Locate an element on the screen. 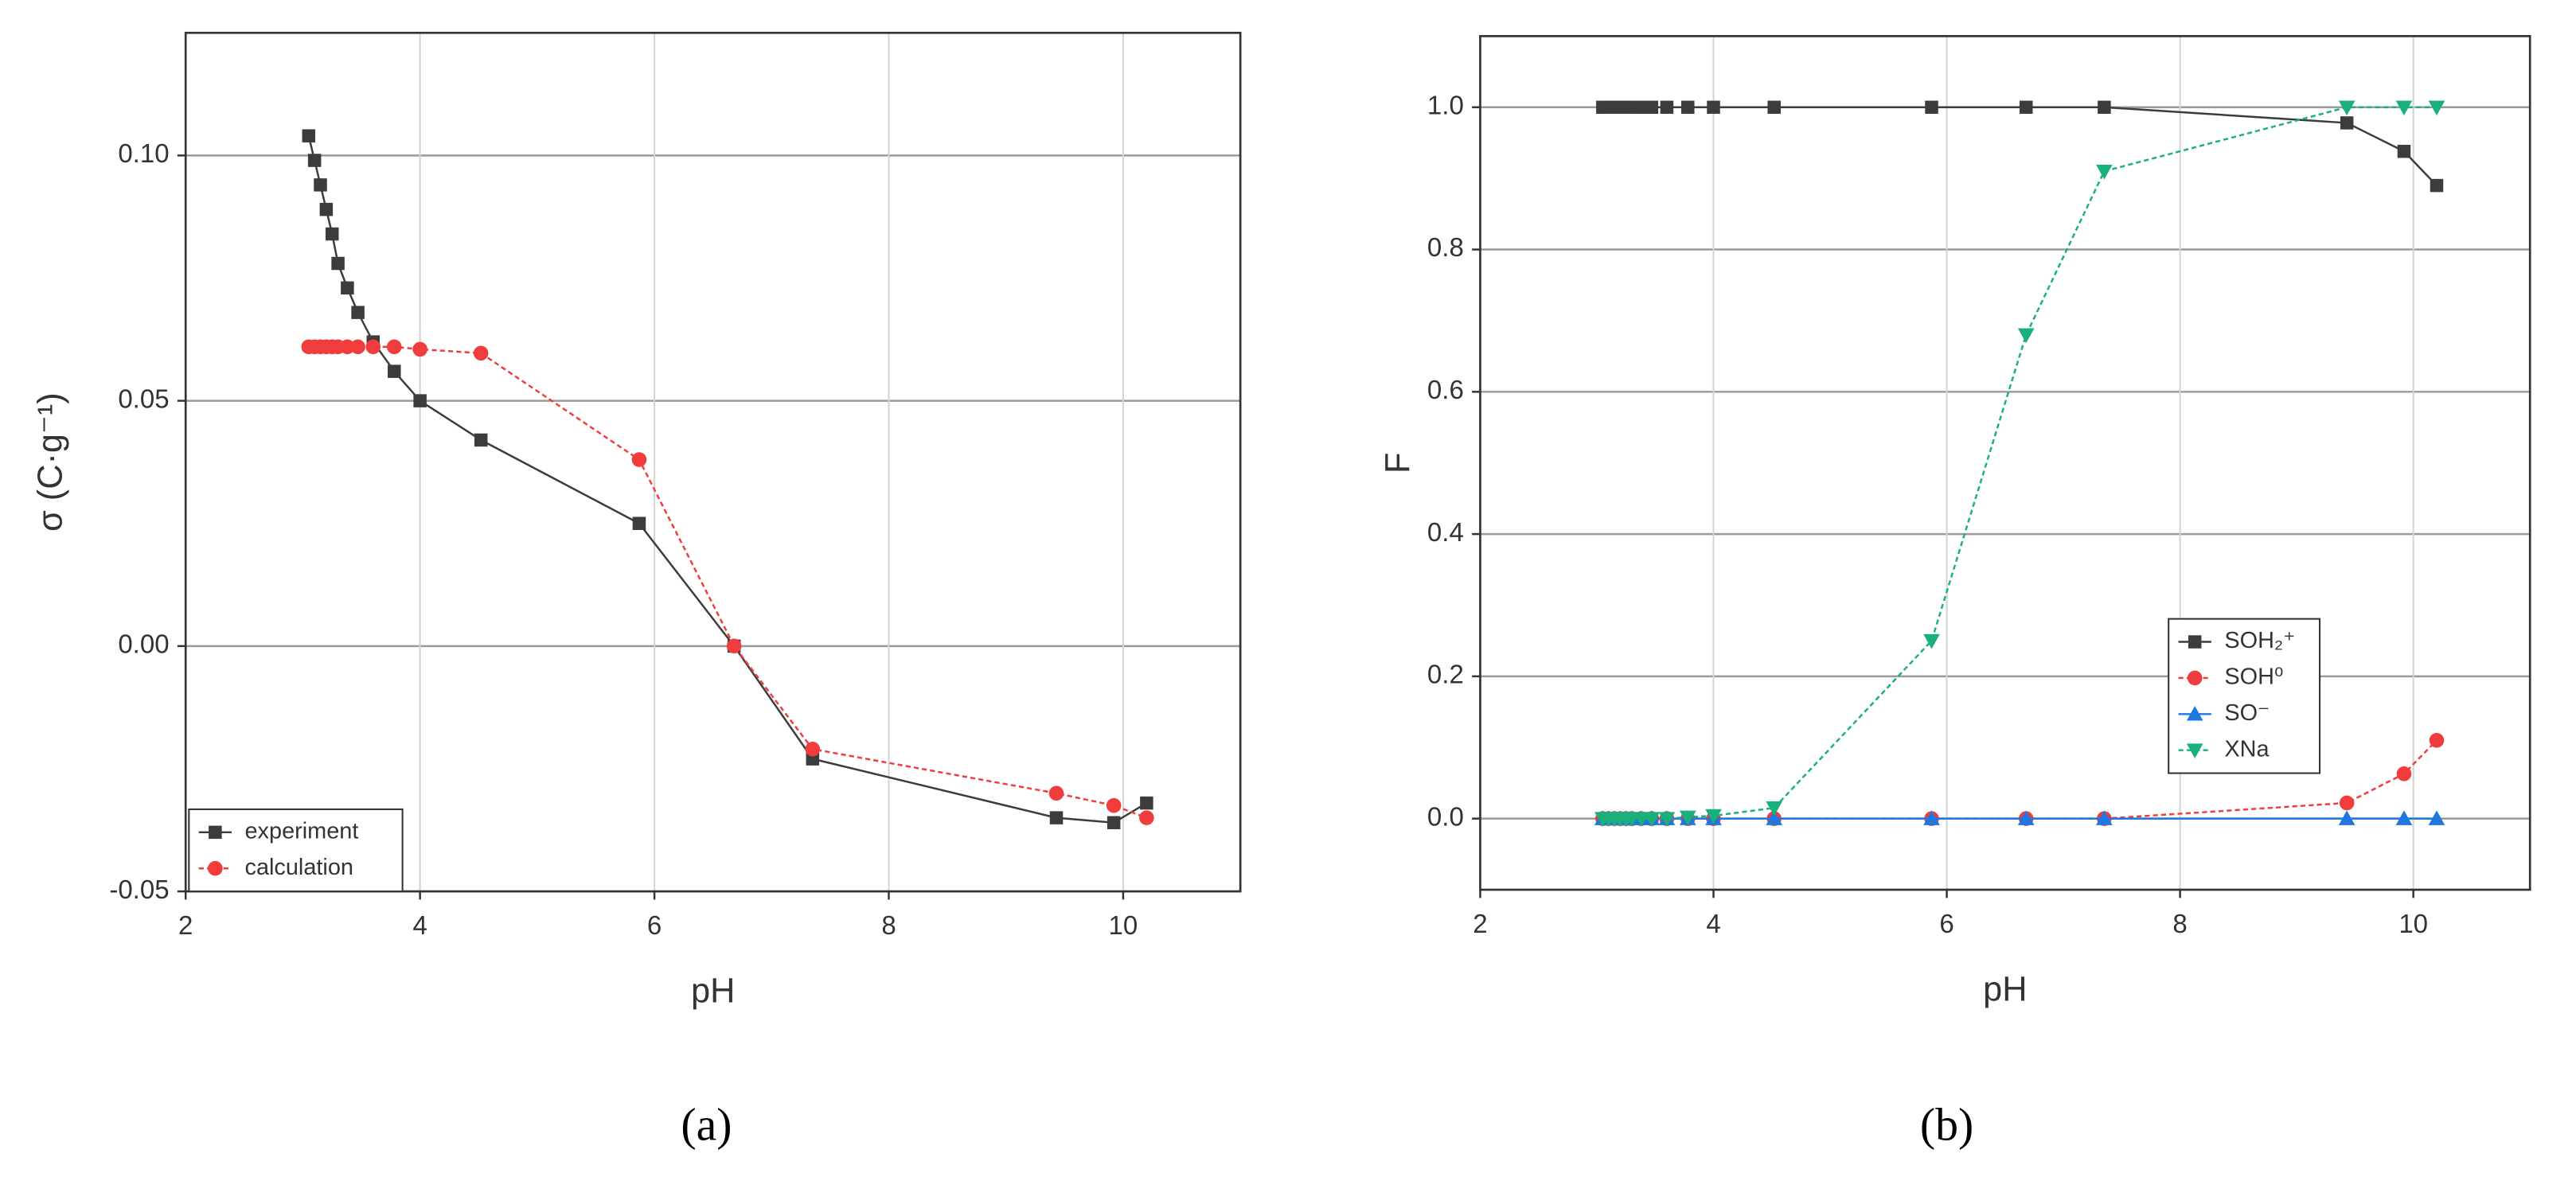 The image size is (2576, 1177). legend: experiment calculation is located at coordinates (296, 850).